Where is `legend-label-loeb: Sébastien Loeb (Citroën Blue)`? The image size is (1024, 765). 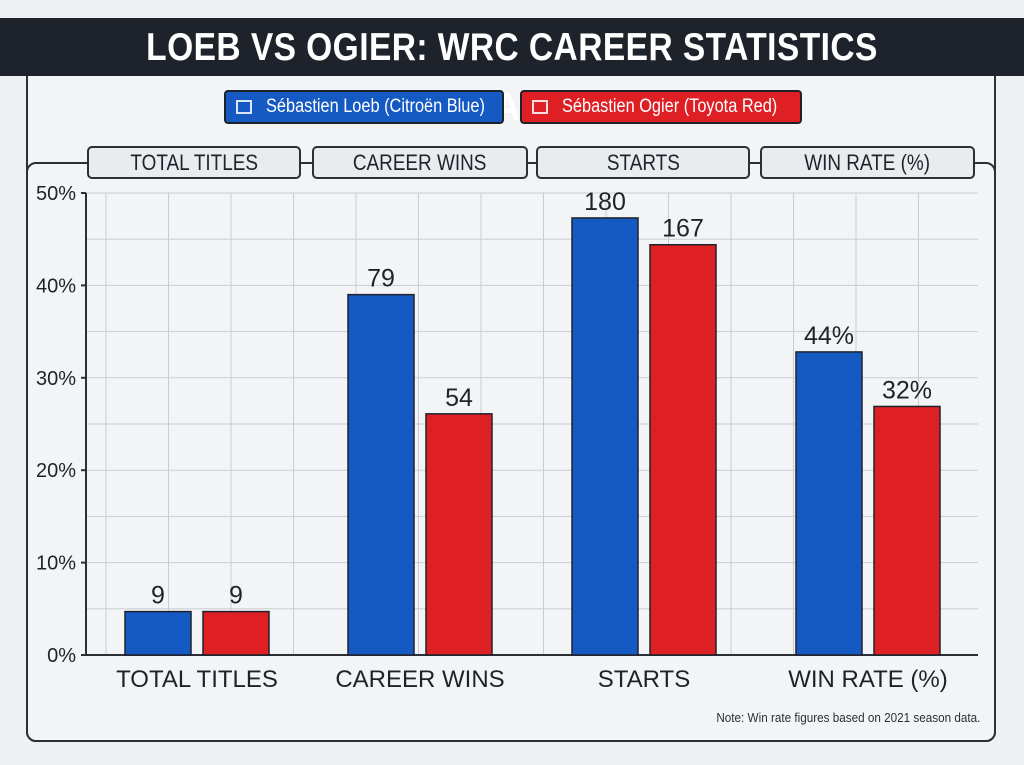 legend-label-loeb: Sébastien Loeb (Citroën Blue) is located at coordinates (375, 106).